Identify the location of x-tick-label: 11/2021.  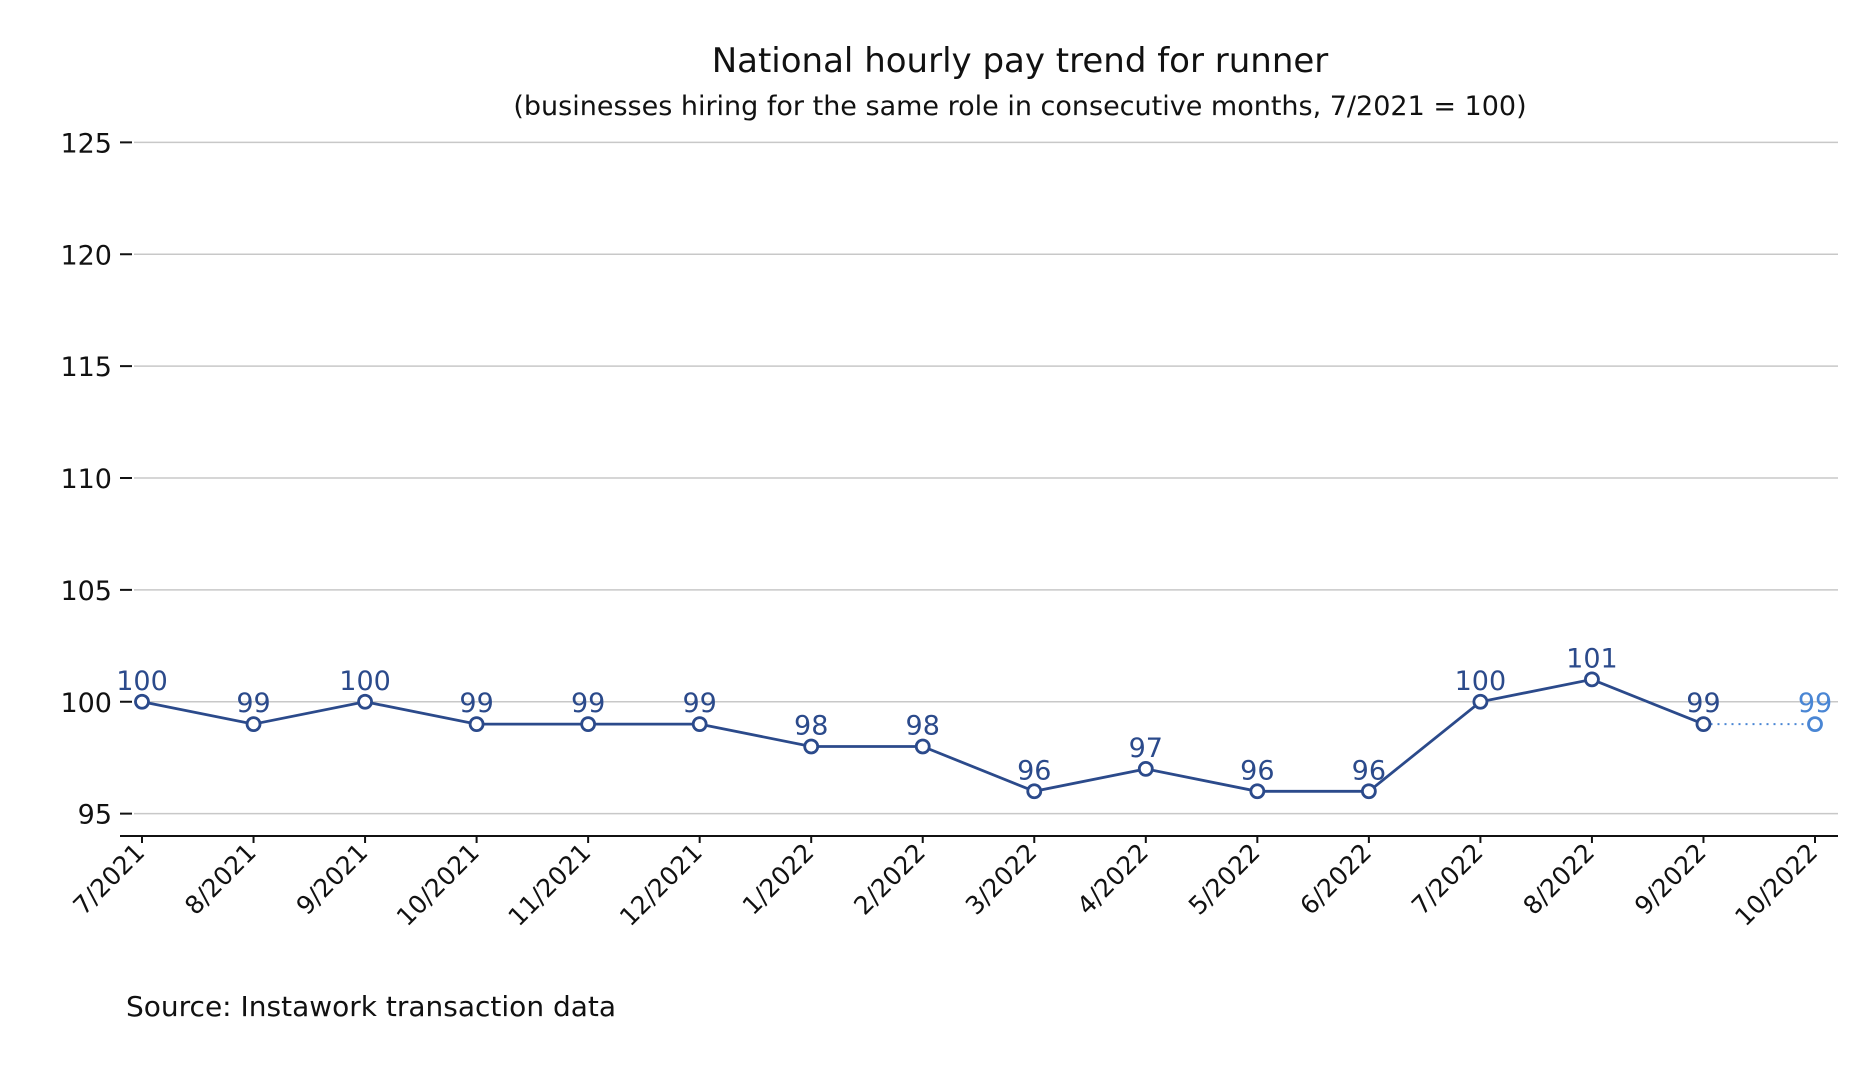
(549, 885).